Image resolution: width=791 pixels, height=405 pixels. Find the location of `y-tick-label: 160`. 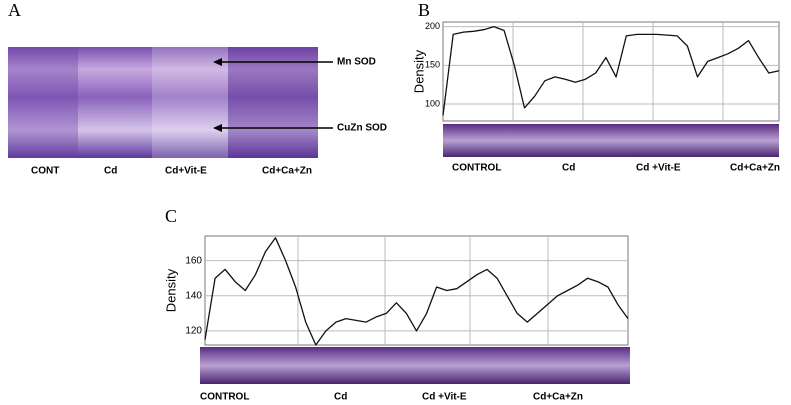

y-tick-label: 160 is located at coordinates (193, 260).